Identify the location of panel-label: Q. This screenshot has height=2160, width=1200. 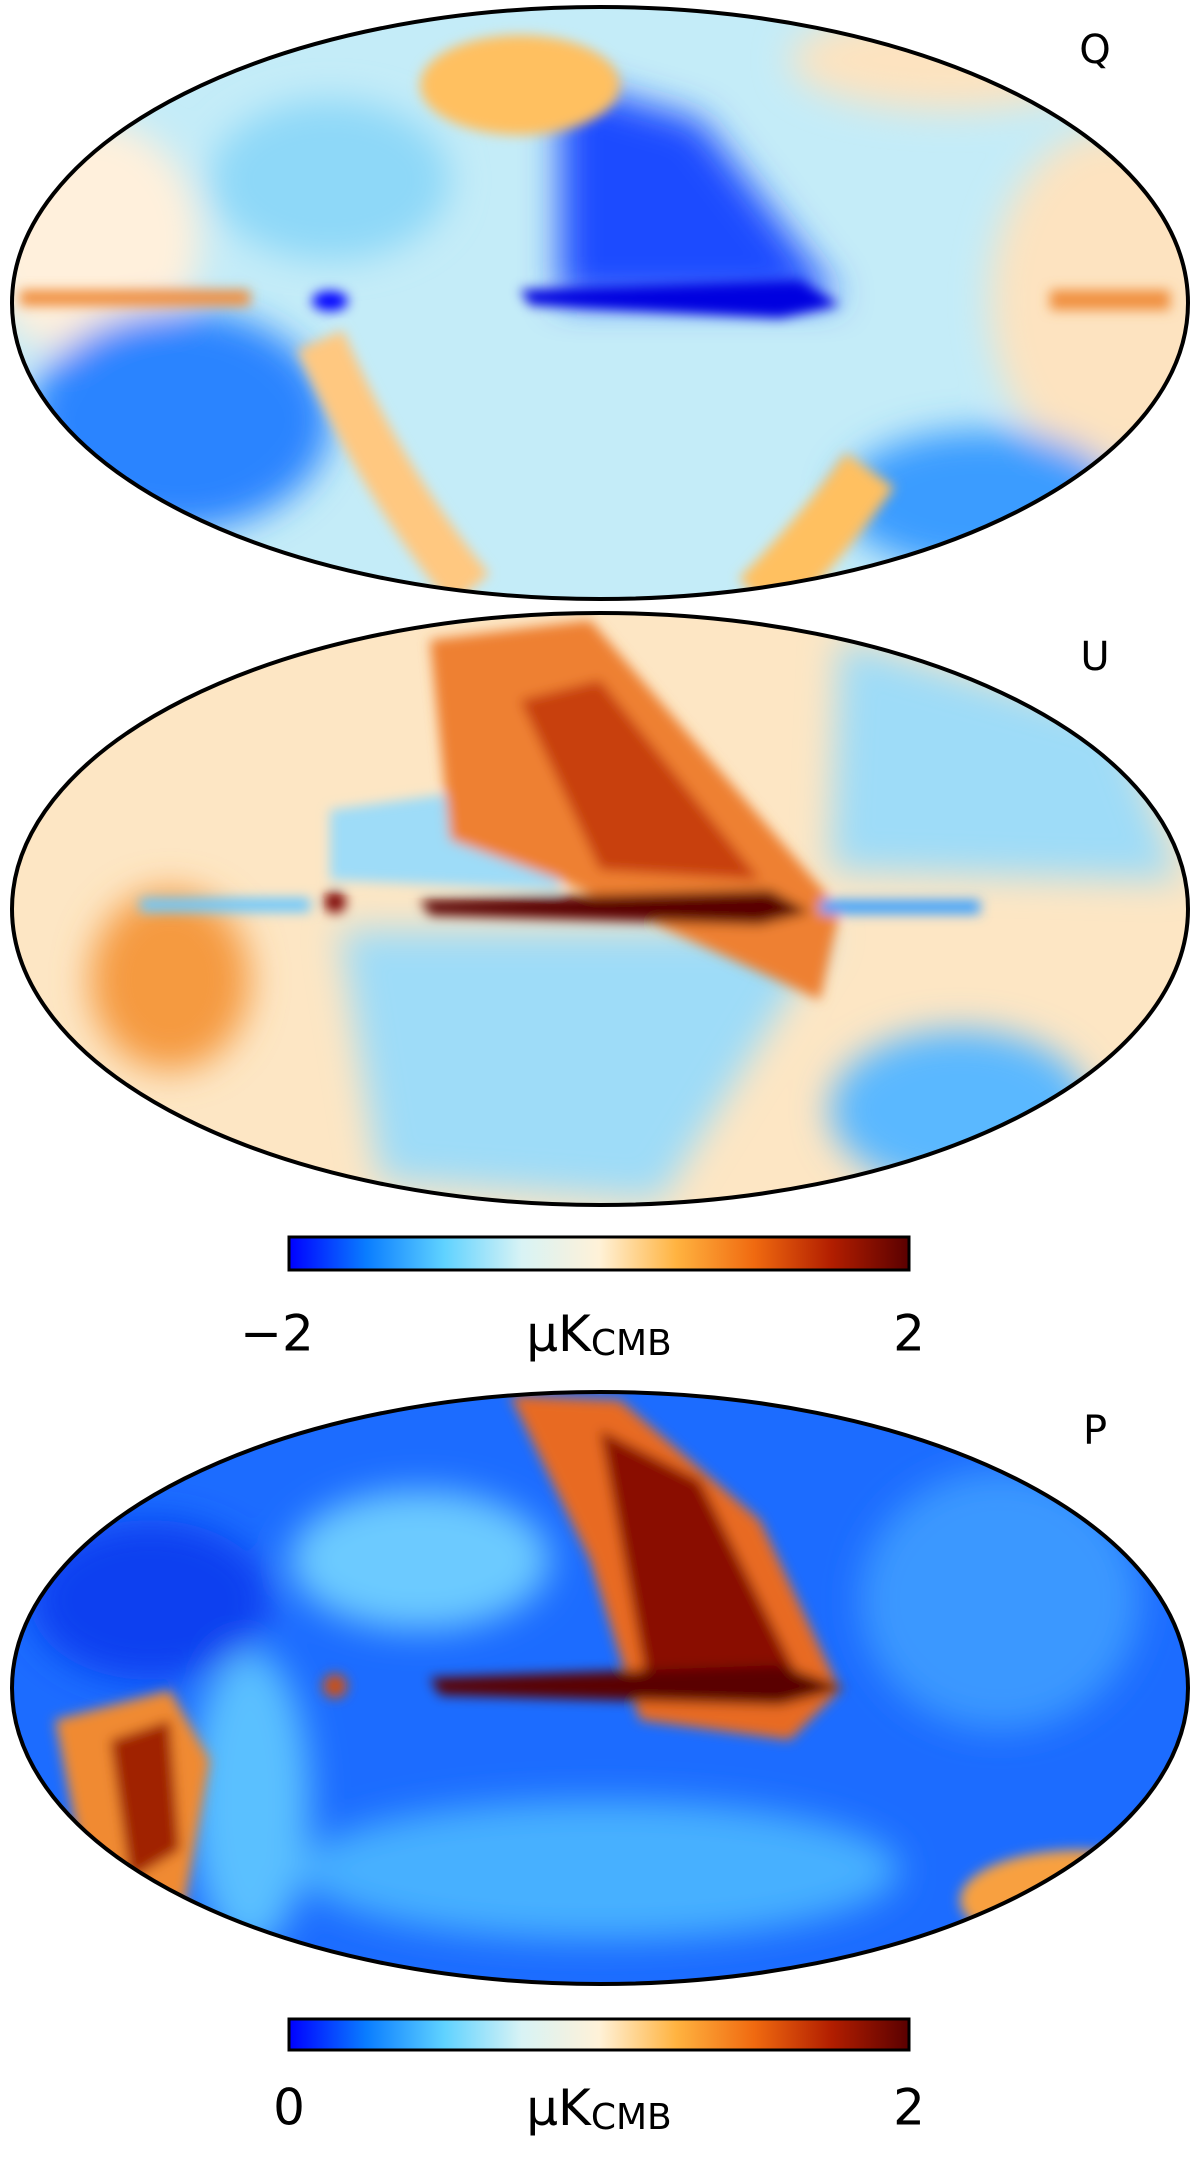
(1094, 50).